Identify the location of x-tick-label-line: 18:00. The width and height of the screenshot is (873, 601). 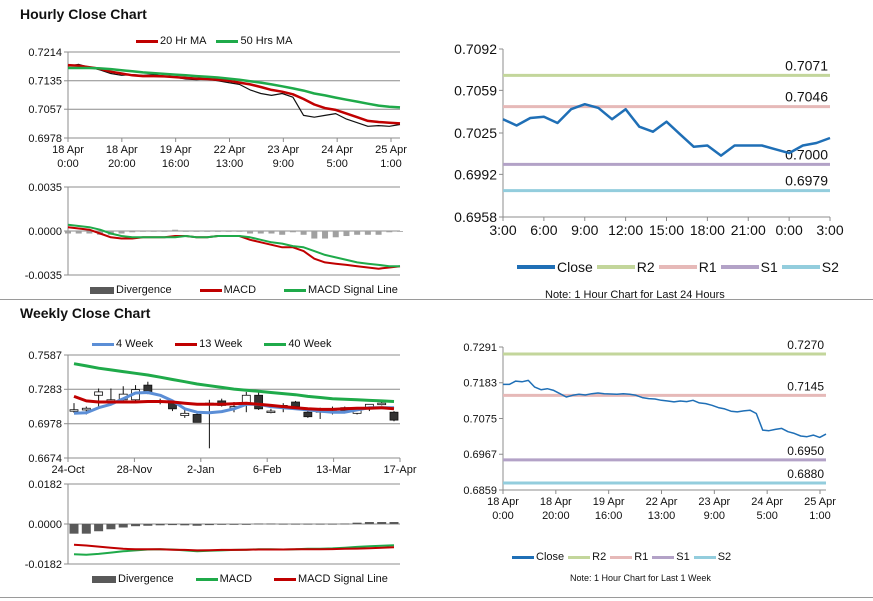
(707, 230).